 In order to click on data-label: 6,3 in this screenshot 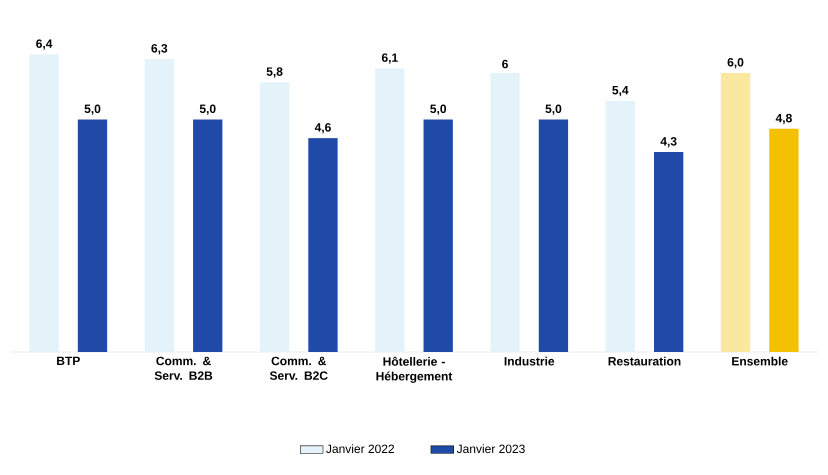, I will do `click(159, 49)`.